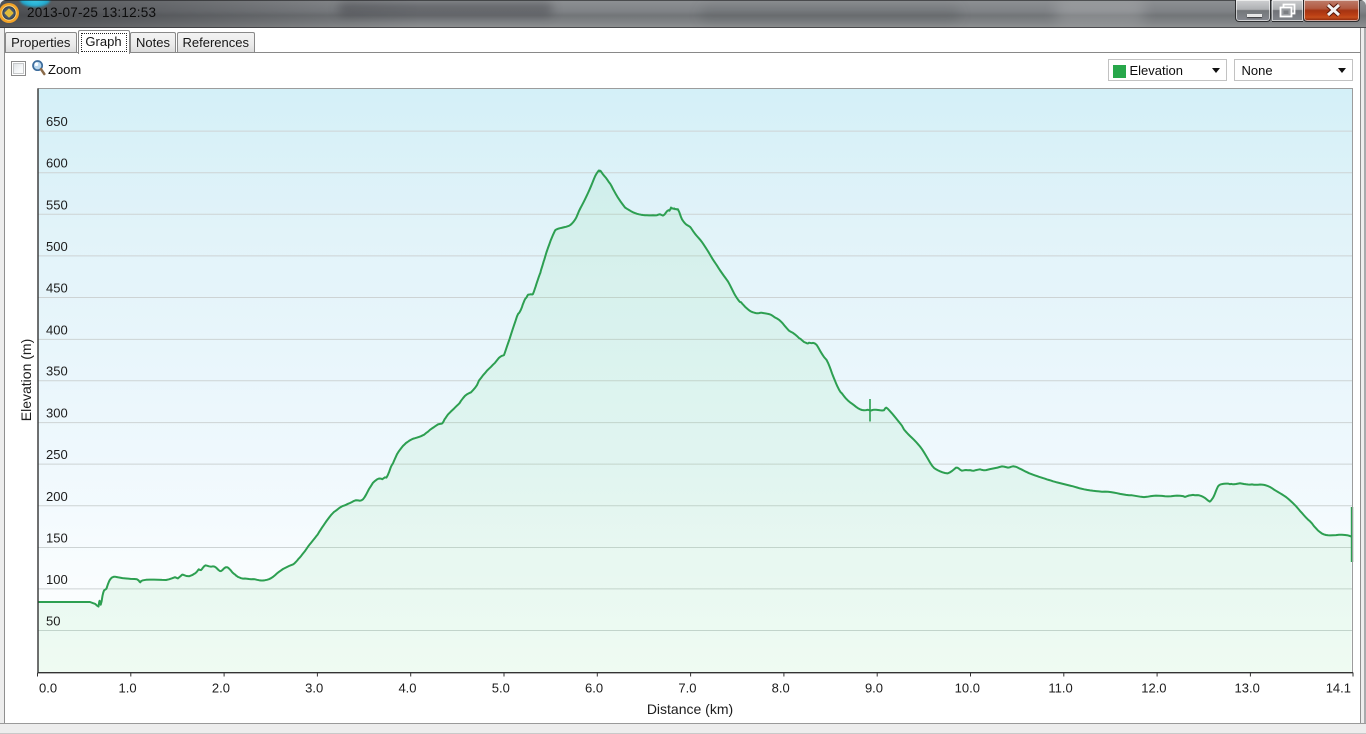  Describe the element at coordinates (874, 688) in the screenshot. I see `svg-text: 9.0` at that location.